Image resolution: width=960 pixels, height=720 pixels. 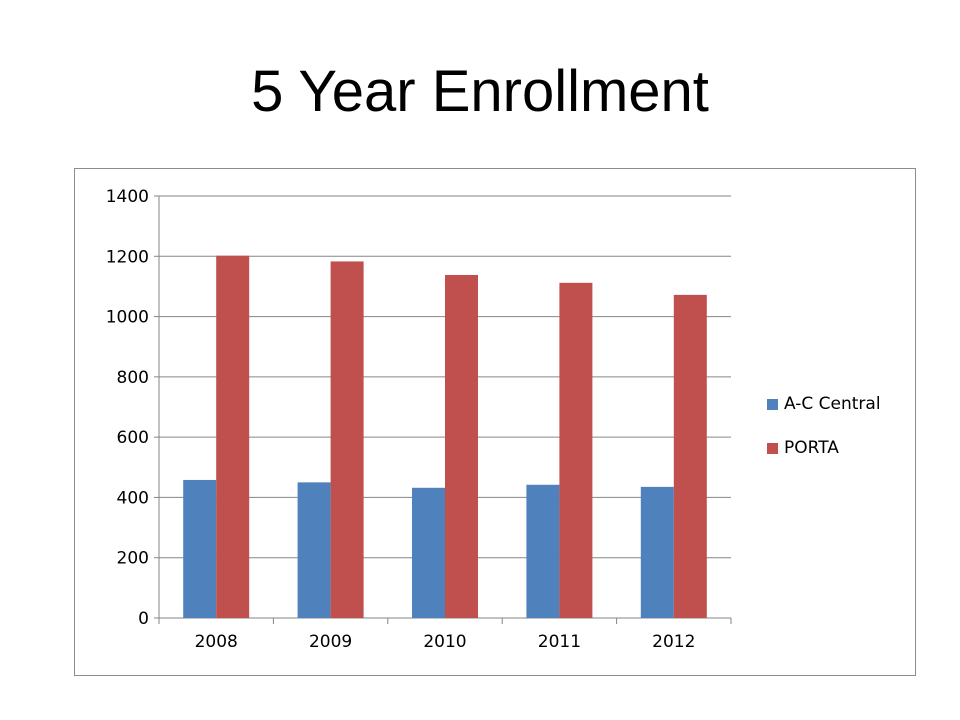 I want to click on x-tick-label: 2008, so click(x=216, y=642).